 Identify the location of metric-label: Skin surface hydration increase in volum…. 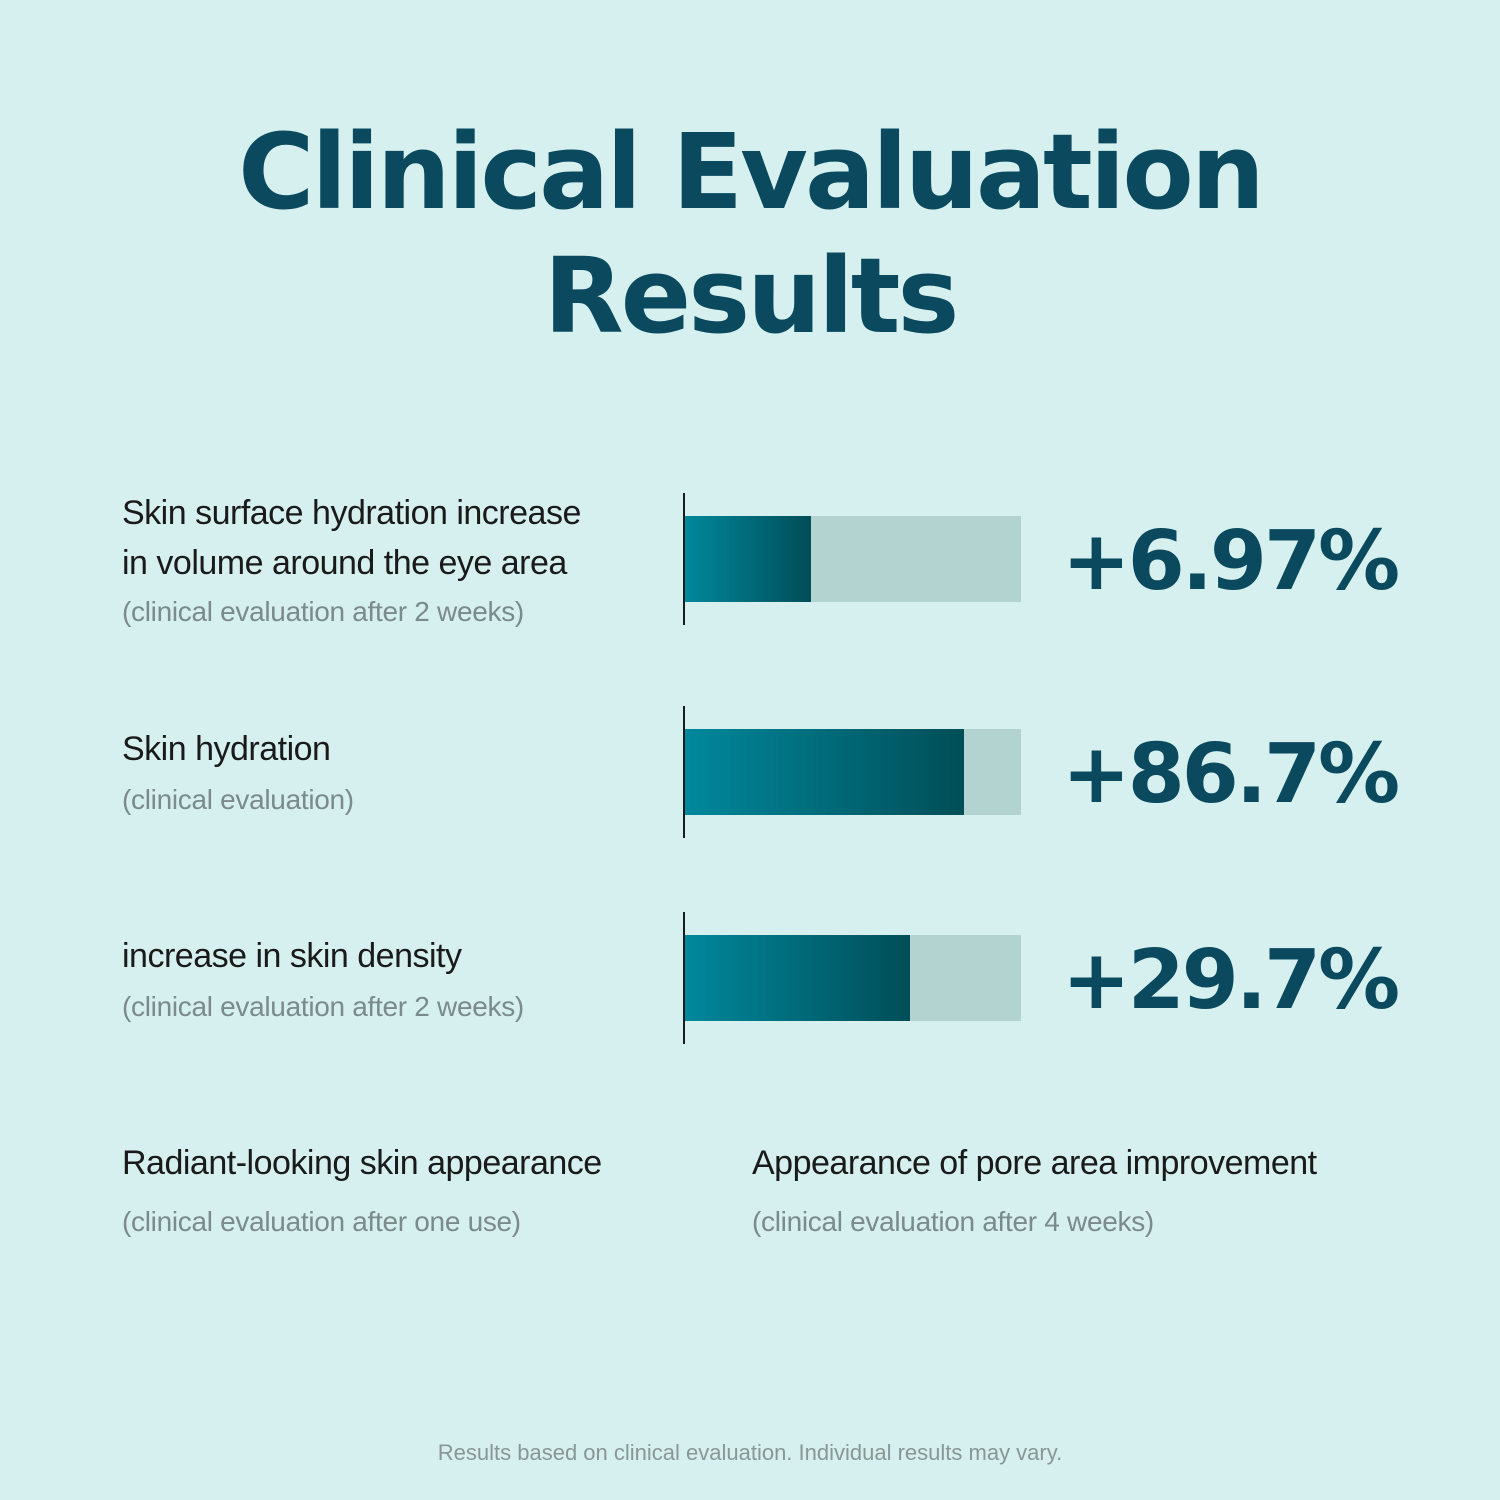
(351, 538).